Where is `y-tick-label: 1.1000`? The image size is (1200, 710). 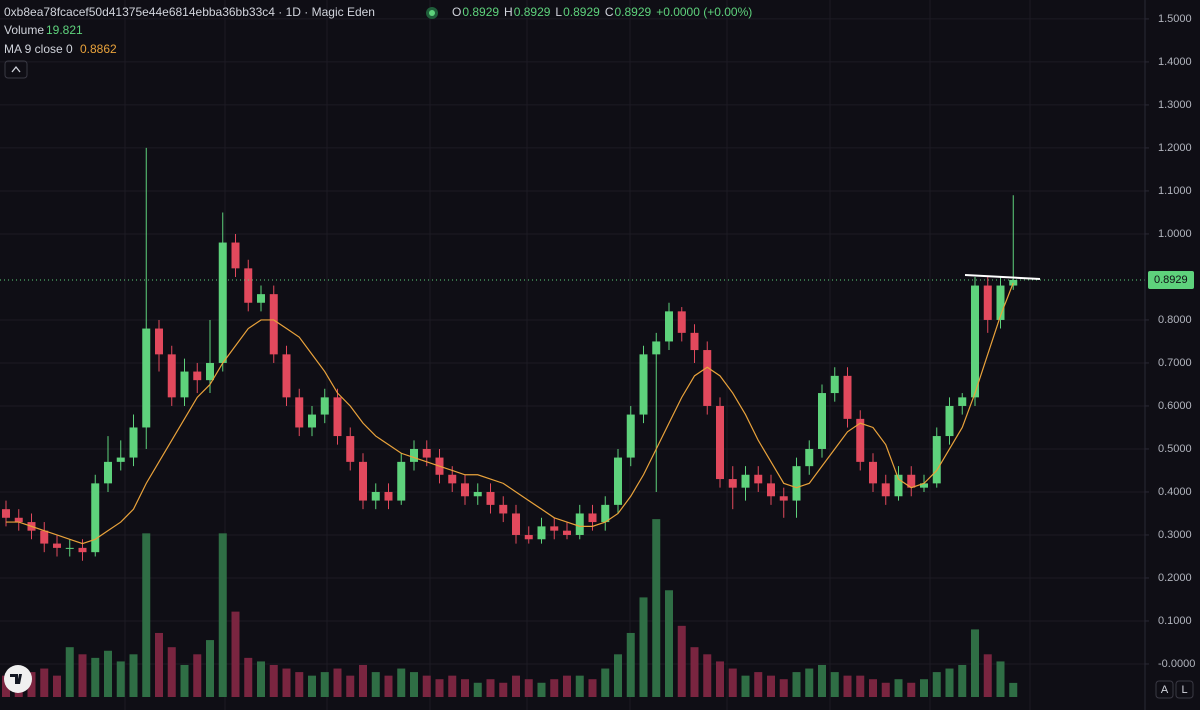 y-tick-label: 1.1000 is located at coordinates (1175, 191).